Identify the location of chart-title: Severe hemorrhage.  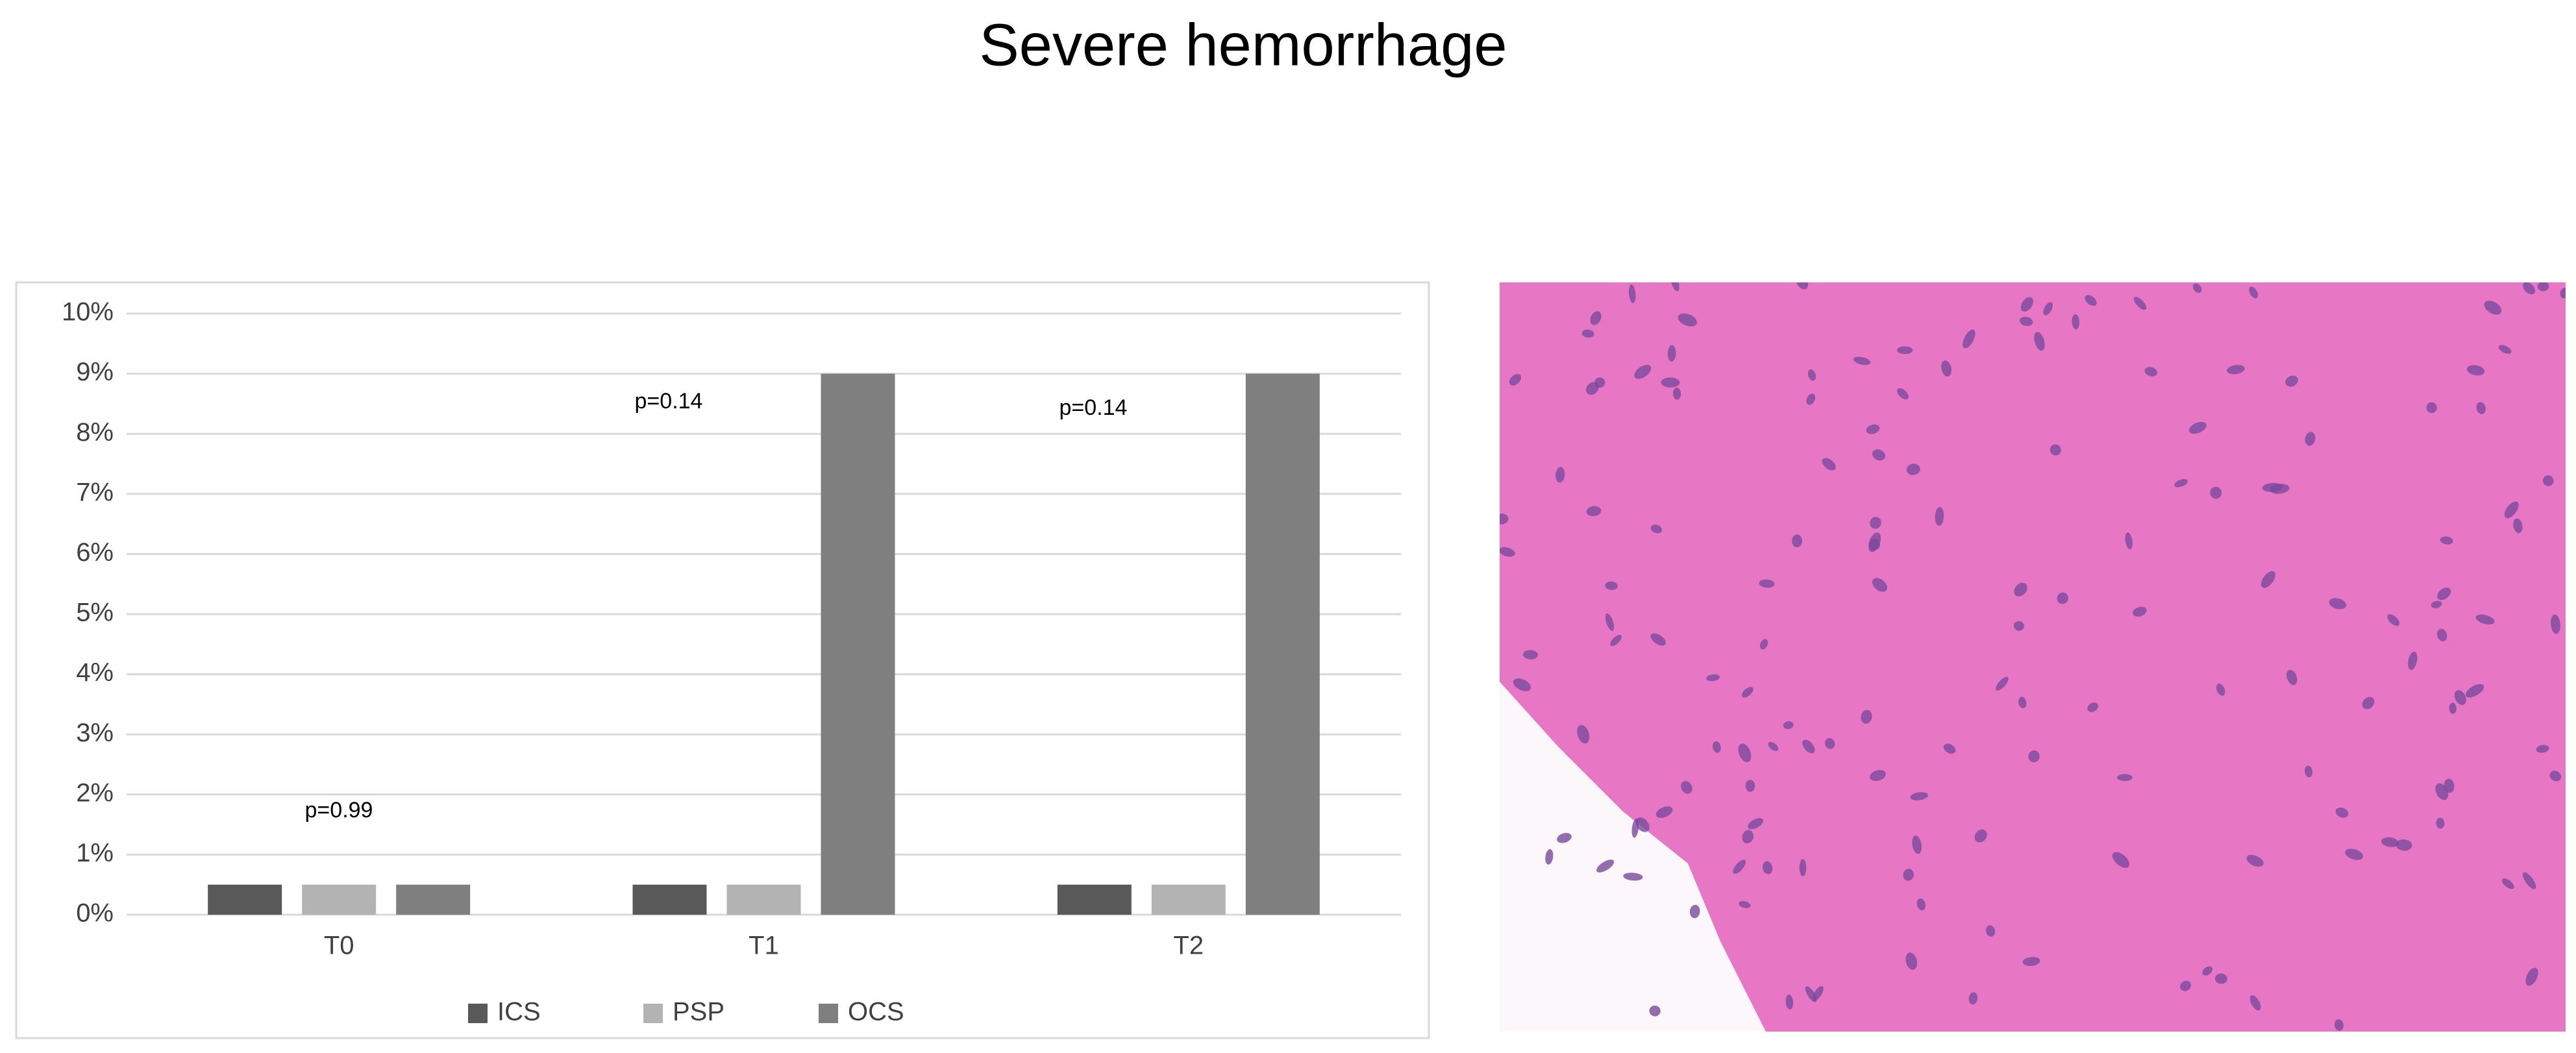
(1243, 45).